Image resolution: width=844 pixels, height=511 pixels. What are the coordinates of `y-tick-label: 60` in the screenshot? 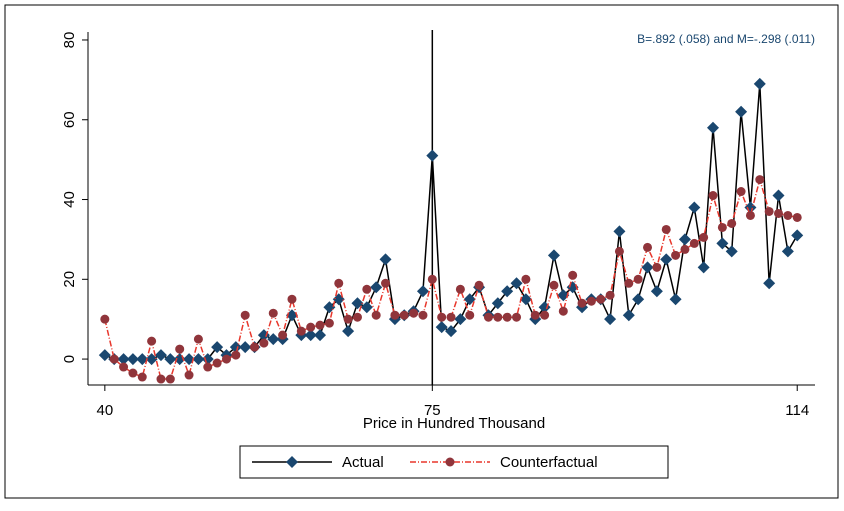 It's located at (69, 119).